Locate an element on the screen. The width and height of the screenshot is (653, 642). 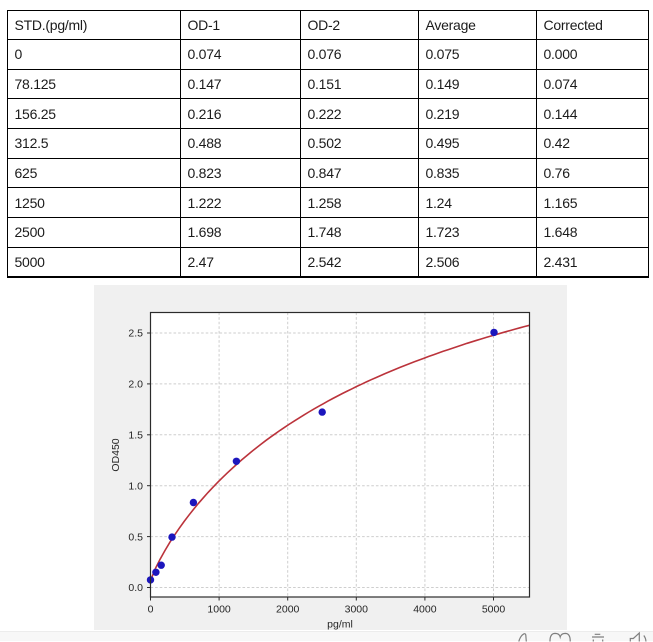
svg-text: OD450 is located at coordinates (116, 454).